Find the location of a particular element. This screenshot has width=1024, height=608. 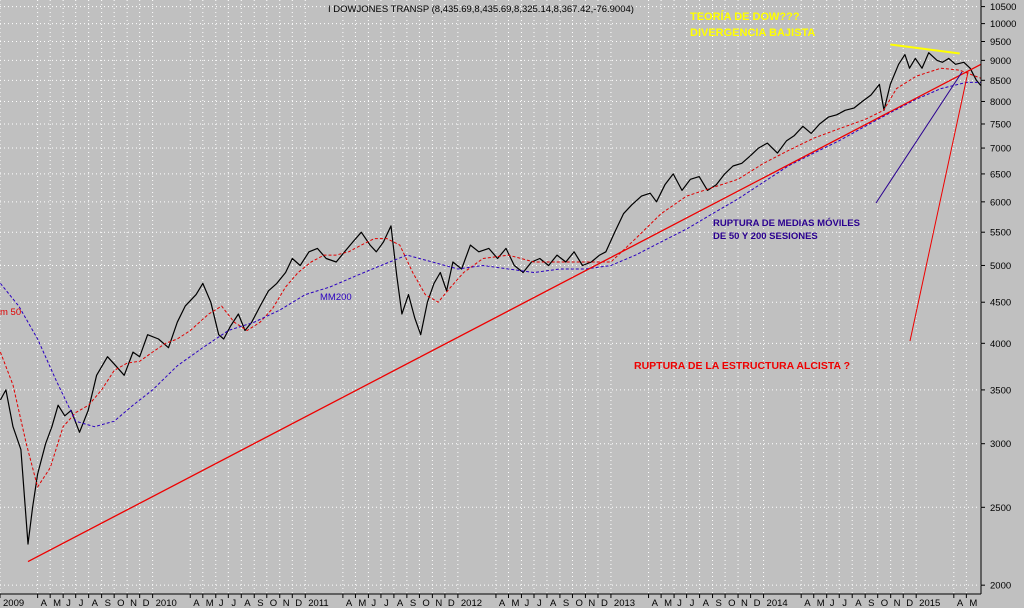

divergence-line is located at coordinates (925, 49).